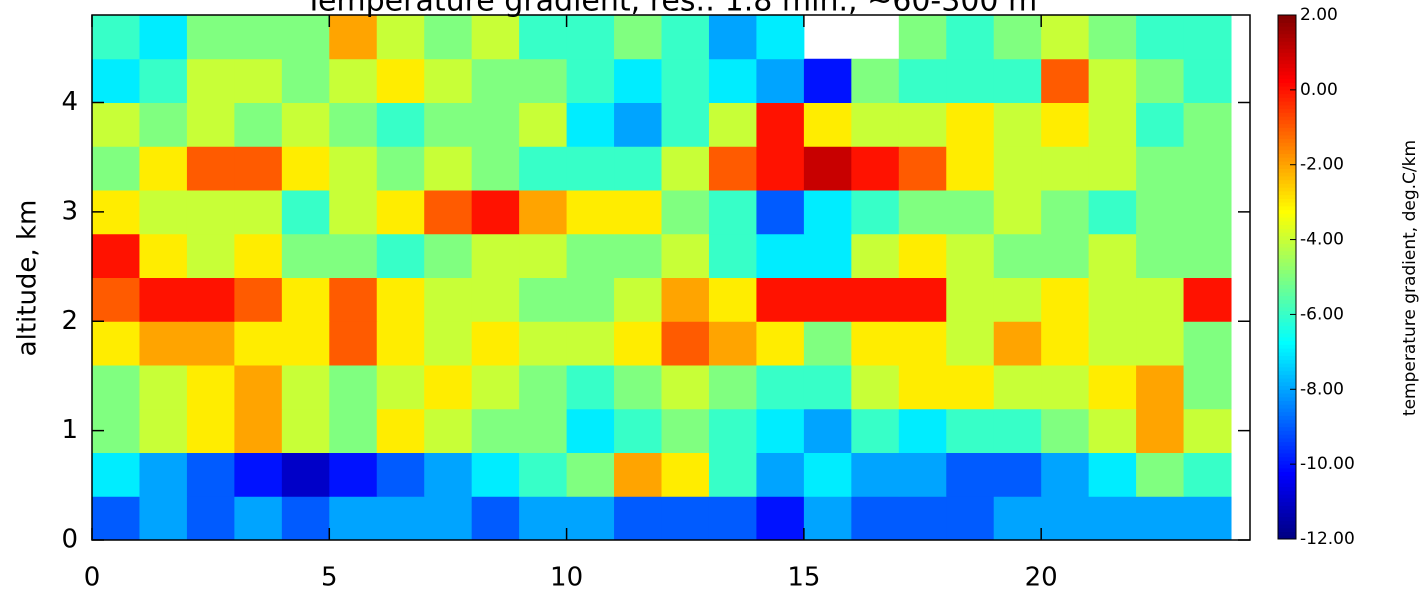  I want to click on colorbar-tick-label: -4.00, so click(1322, 240).